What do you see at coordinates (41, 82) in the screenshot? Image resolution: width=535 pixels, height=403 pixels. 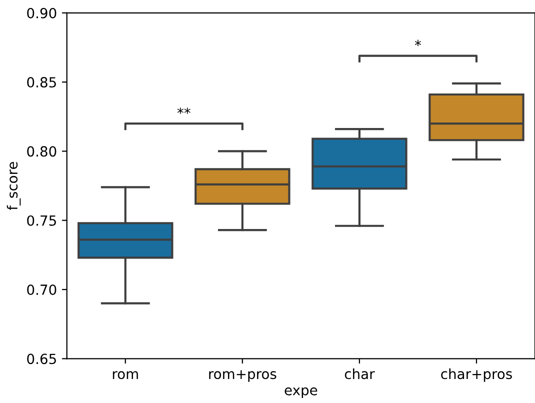 I see `y-tick-label: 0.85` at bounding box center [41, 82].